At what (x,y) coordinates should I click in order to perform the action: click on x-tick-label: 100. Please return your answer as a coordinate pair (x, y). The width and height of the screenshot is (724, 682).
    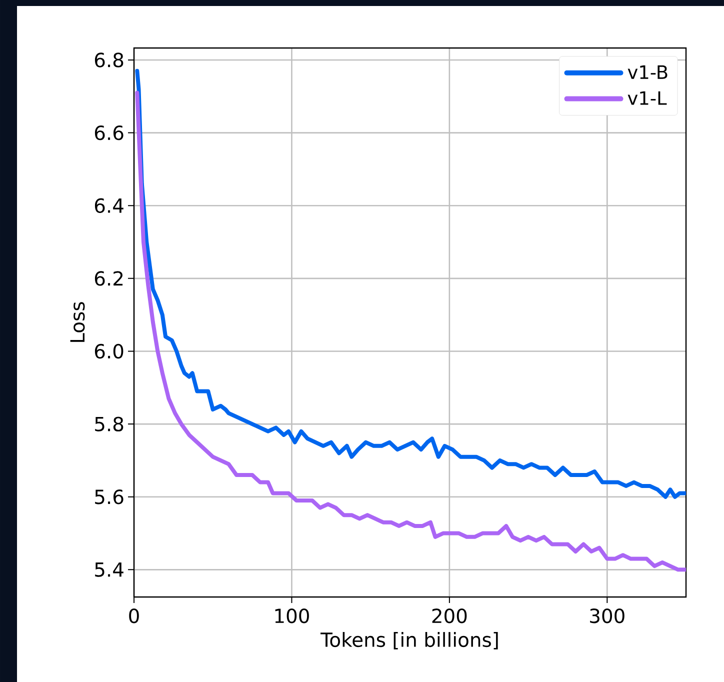
    Looking at the image, I should click on (292, 616).